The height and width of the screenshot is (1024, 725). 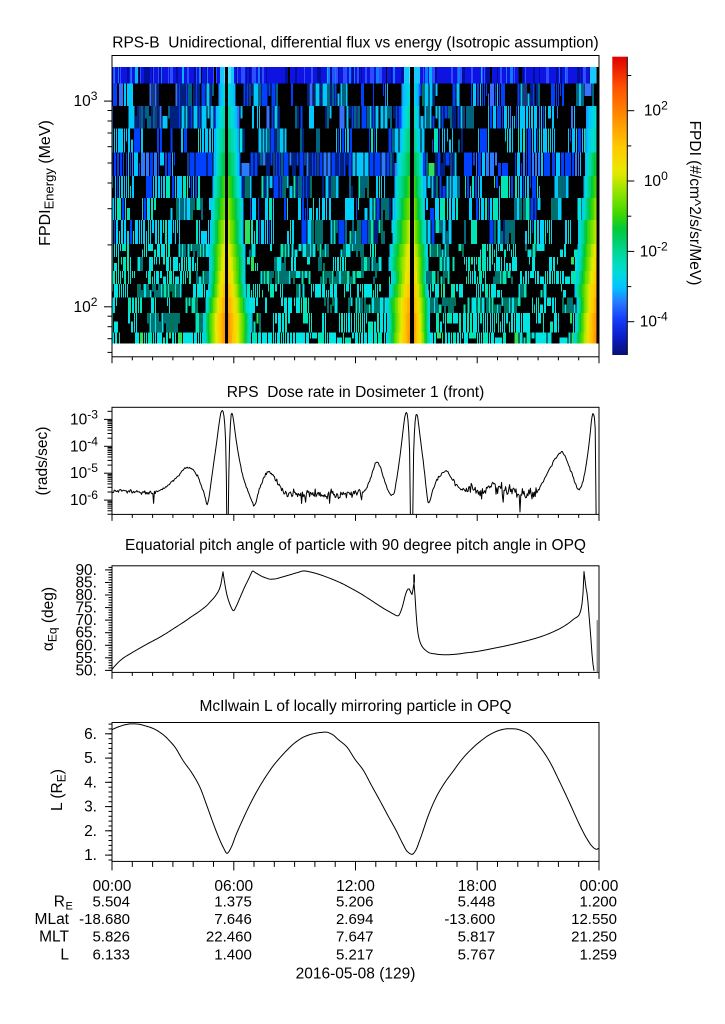 What do you see at coordinates (355, 954) in the screenshot?
I see `svg-text: 5.217` at bounding box center [355, 954].